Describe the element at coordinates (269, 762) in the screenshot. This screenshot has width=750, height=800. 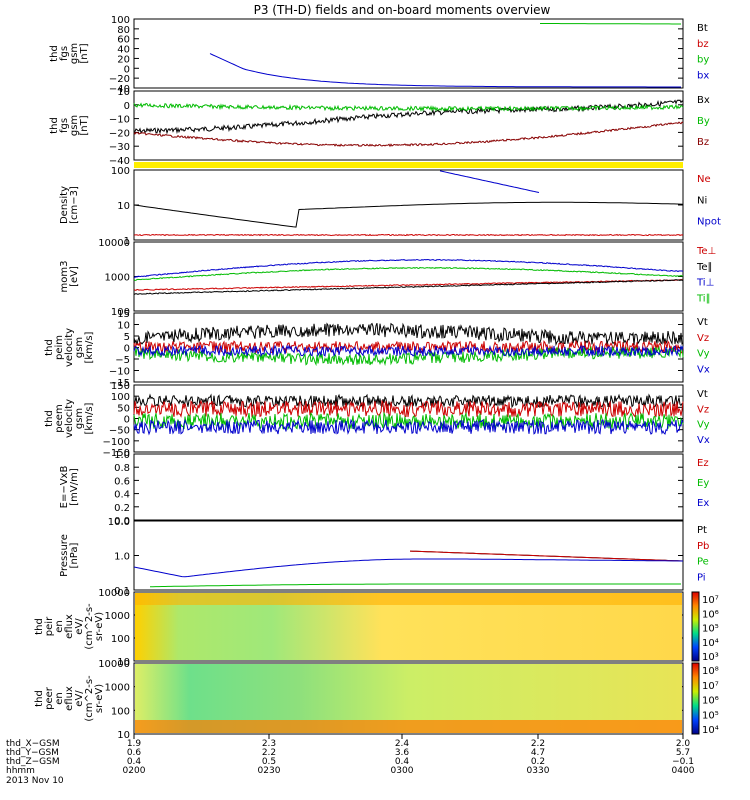
I see `x-row-value: 0.5` at that location.